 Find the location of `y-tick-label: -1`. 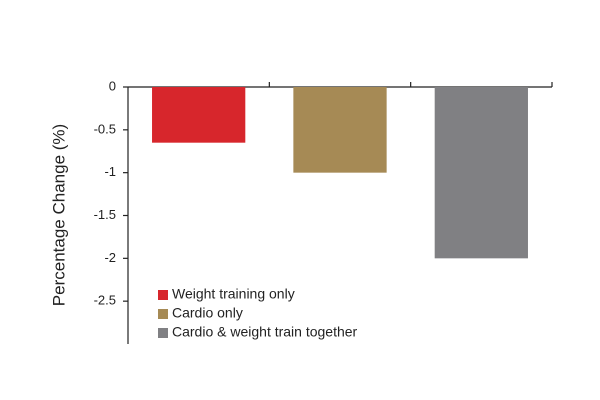

y-tick-label: -1 is located at coordinates (110, 171).